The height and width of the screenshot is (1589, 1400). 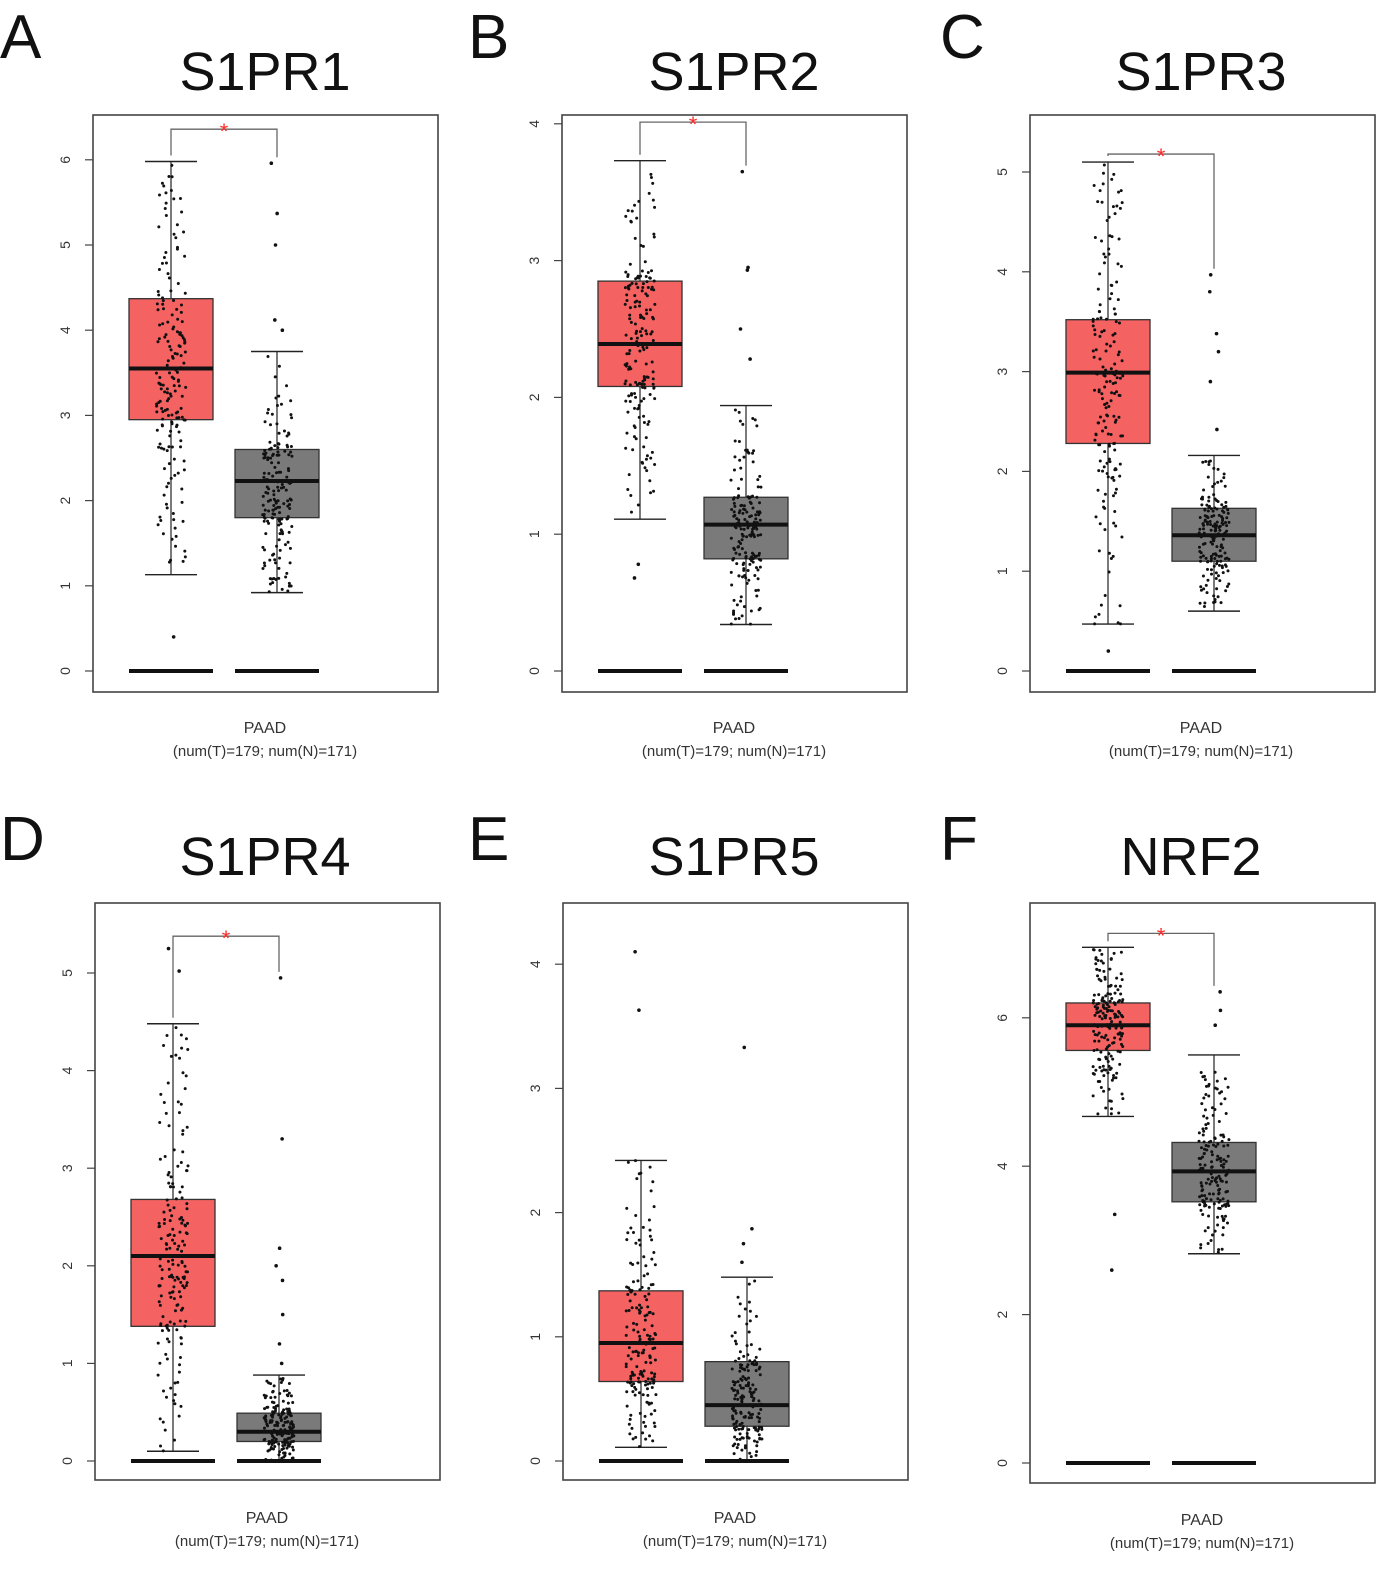 I want to click on normal-outlier-point, so click(x=282, y=1280).